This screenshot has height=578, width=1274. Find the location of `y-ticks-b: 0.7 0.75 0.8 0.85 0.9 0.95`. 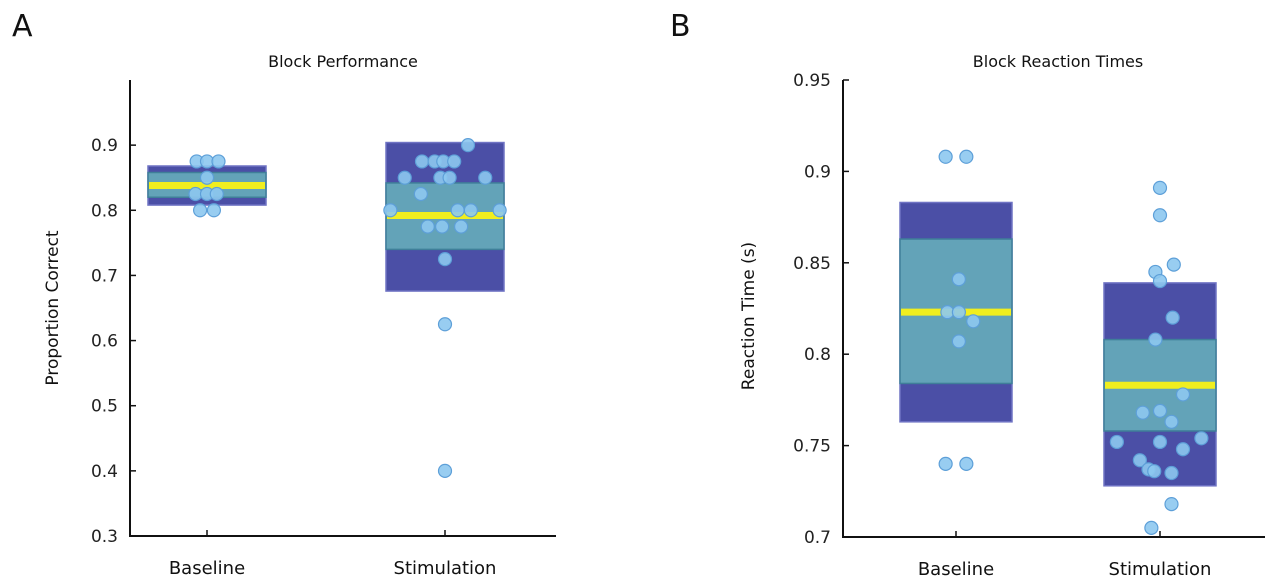

y-ticks-b: 0.7 0.75 0.8 0.85 0.9 0.95 is located at coordinates (821, 309).